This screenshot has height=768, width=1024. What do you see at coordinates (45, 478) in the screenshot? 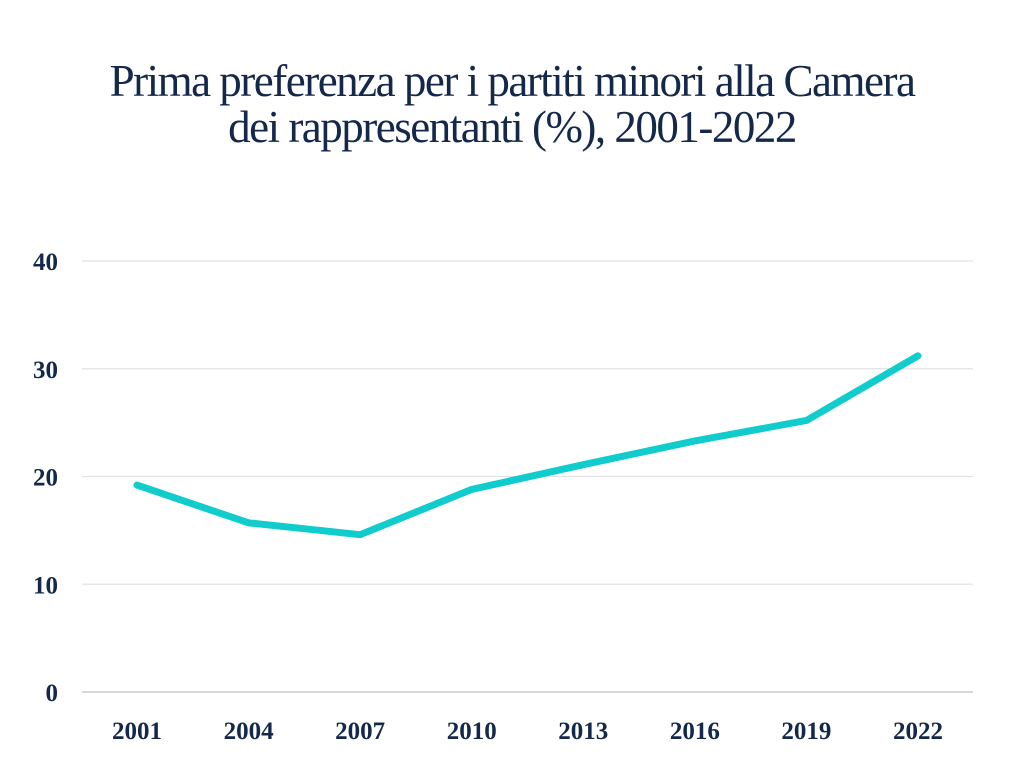
I see `y-tick-label: 20` at bounding box center [45, 478].